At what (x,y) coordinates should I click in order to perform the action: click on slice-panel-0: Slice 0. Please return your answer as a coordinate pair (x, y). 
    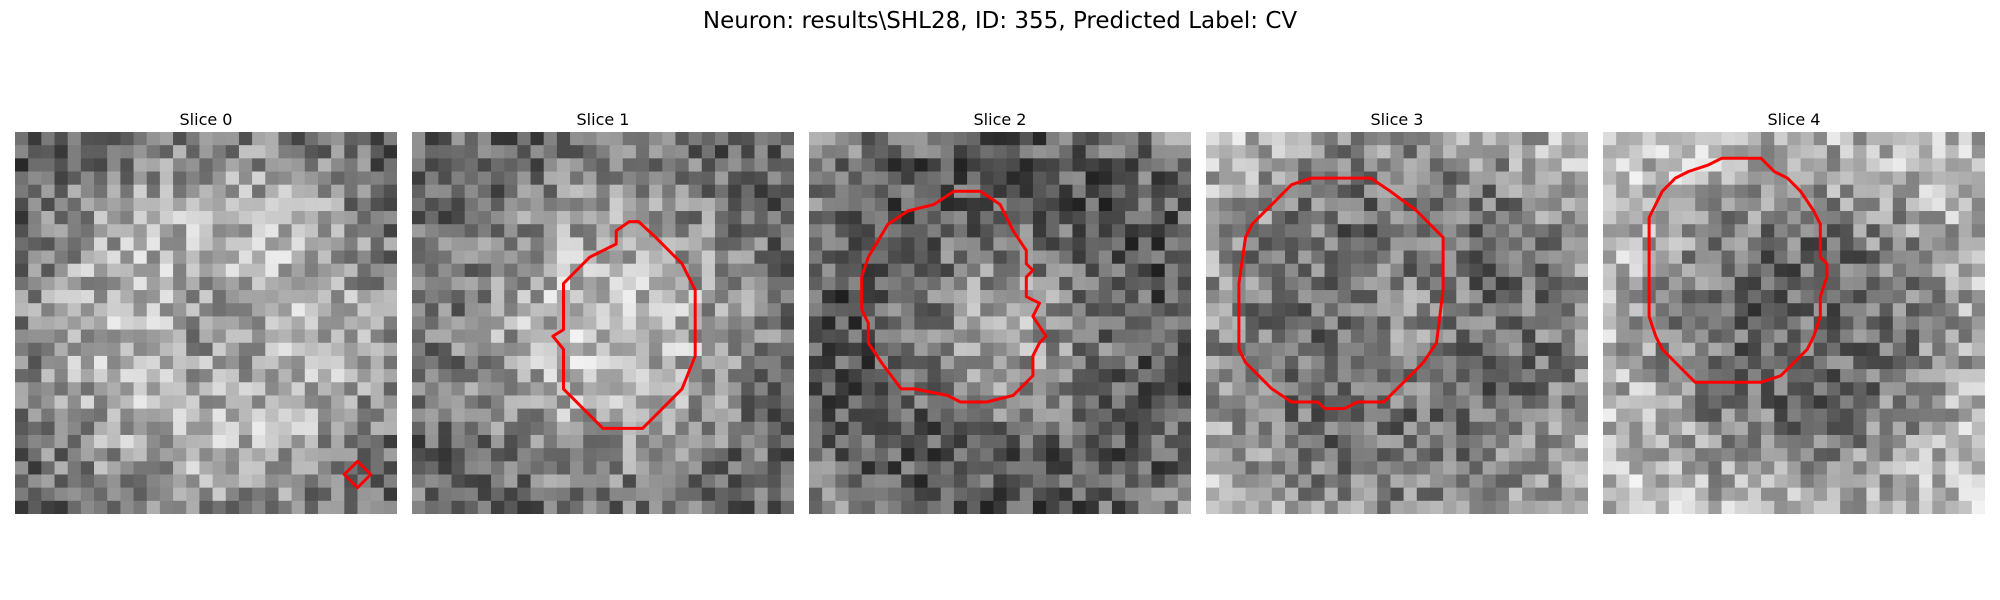
    Looking at the image, I should click on (206, 311).